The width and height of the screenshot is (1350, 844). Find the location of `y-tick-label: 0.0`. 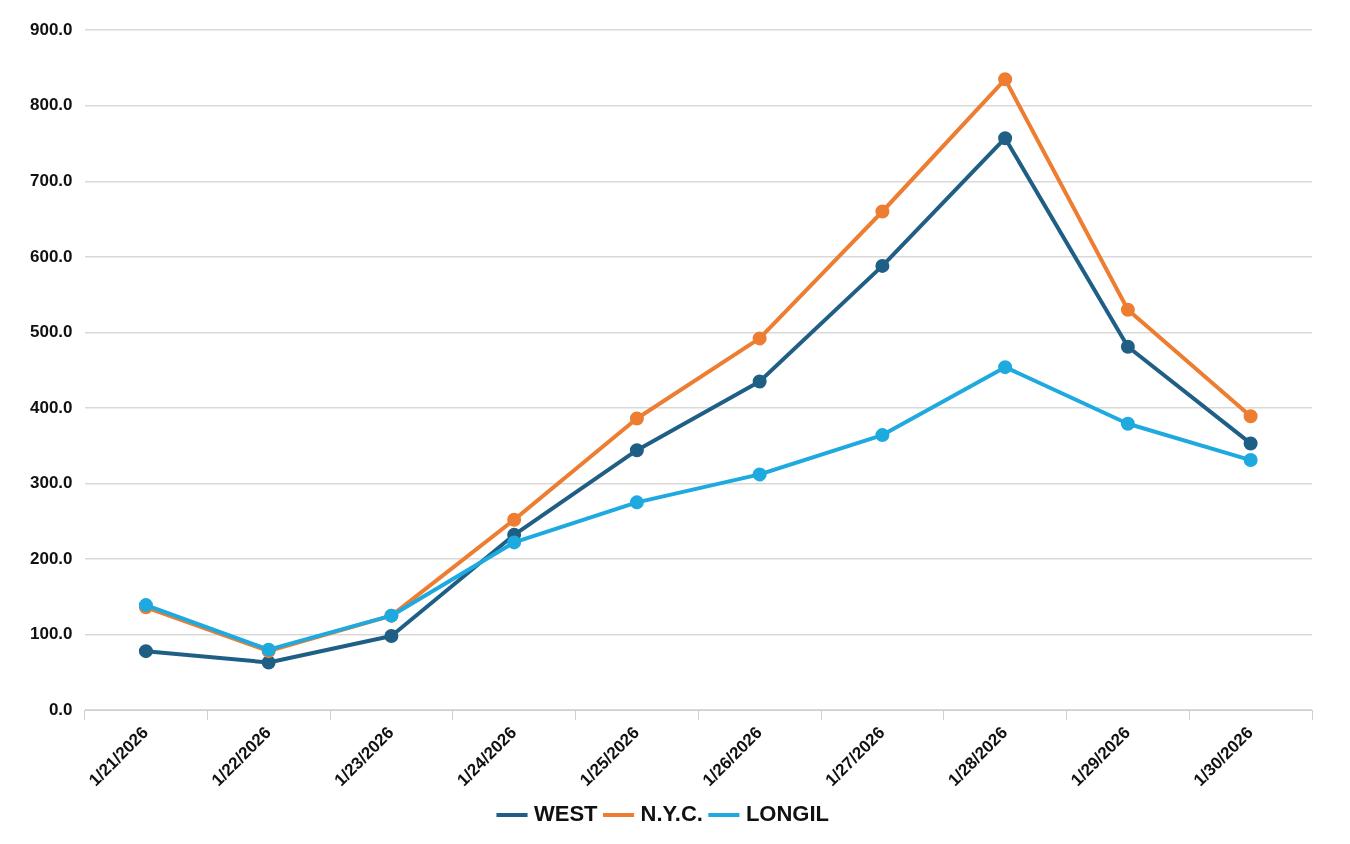

y-tick-label: 0.0 is located at coordinates (60, 709).